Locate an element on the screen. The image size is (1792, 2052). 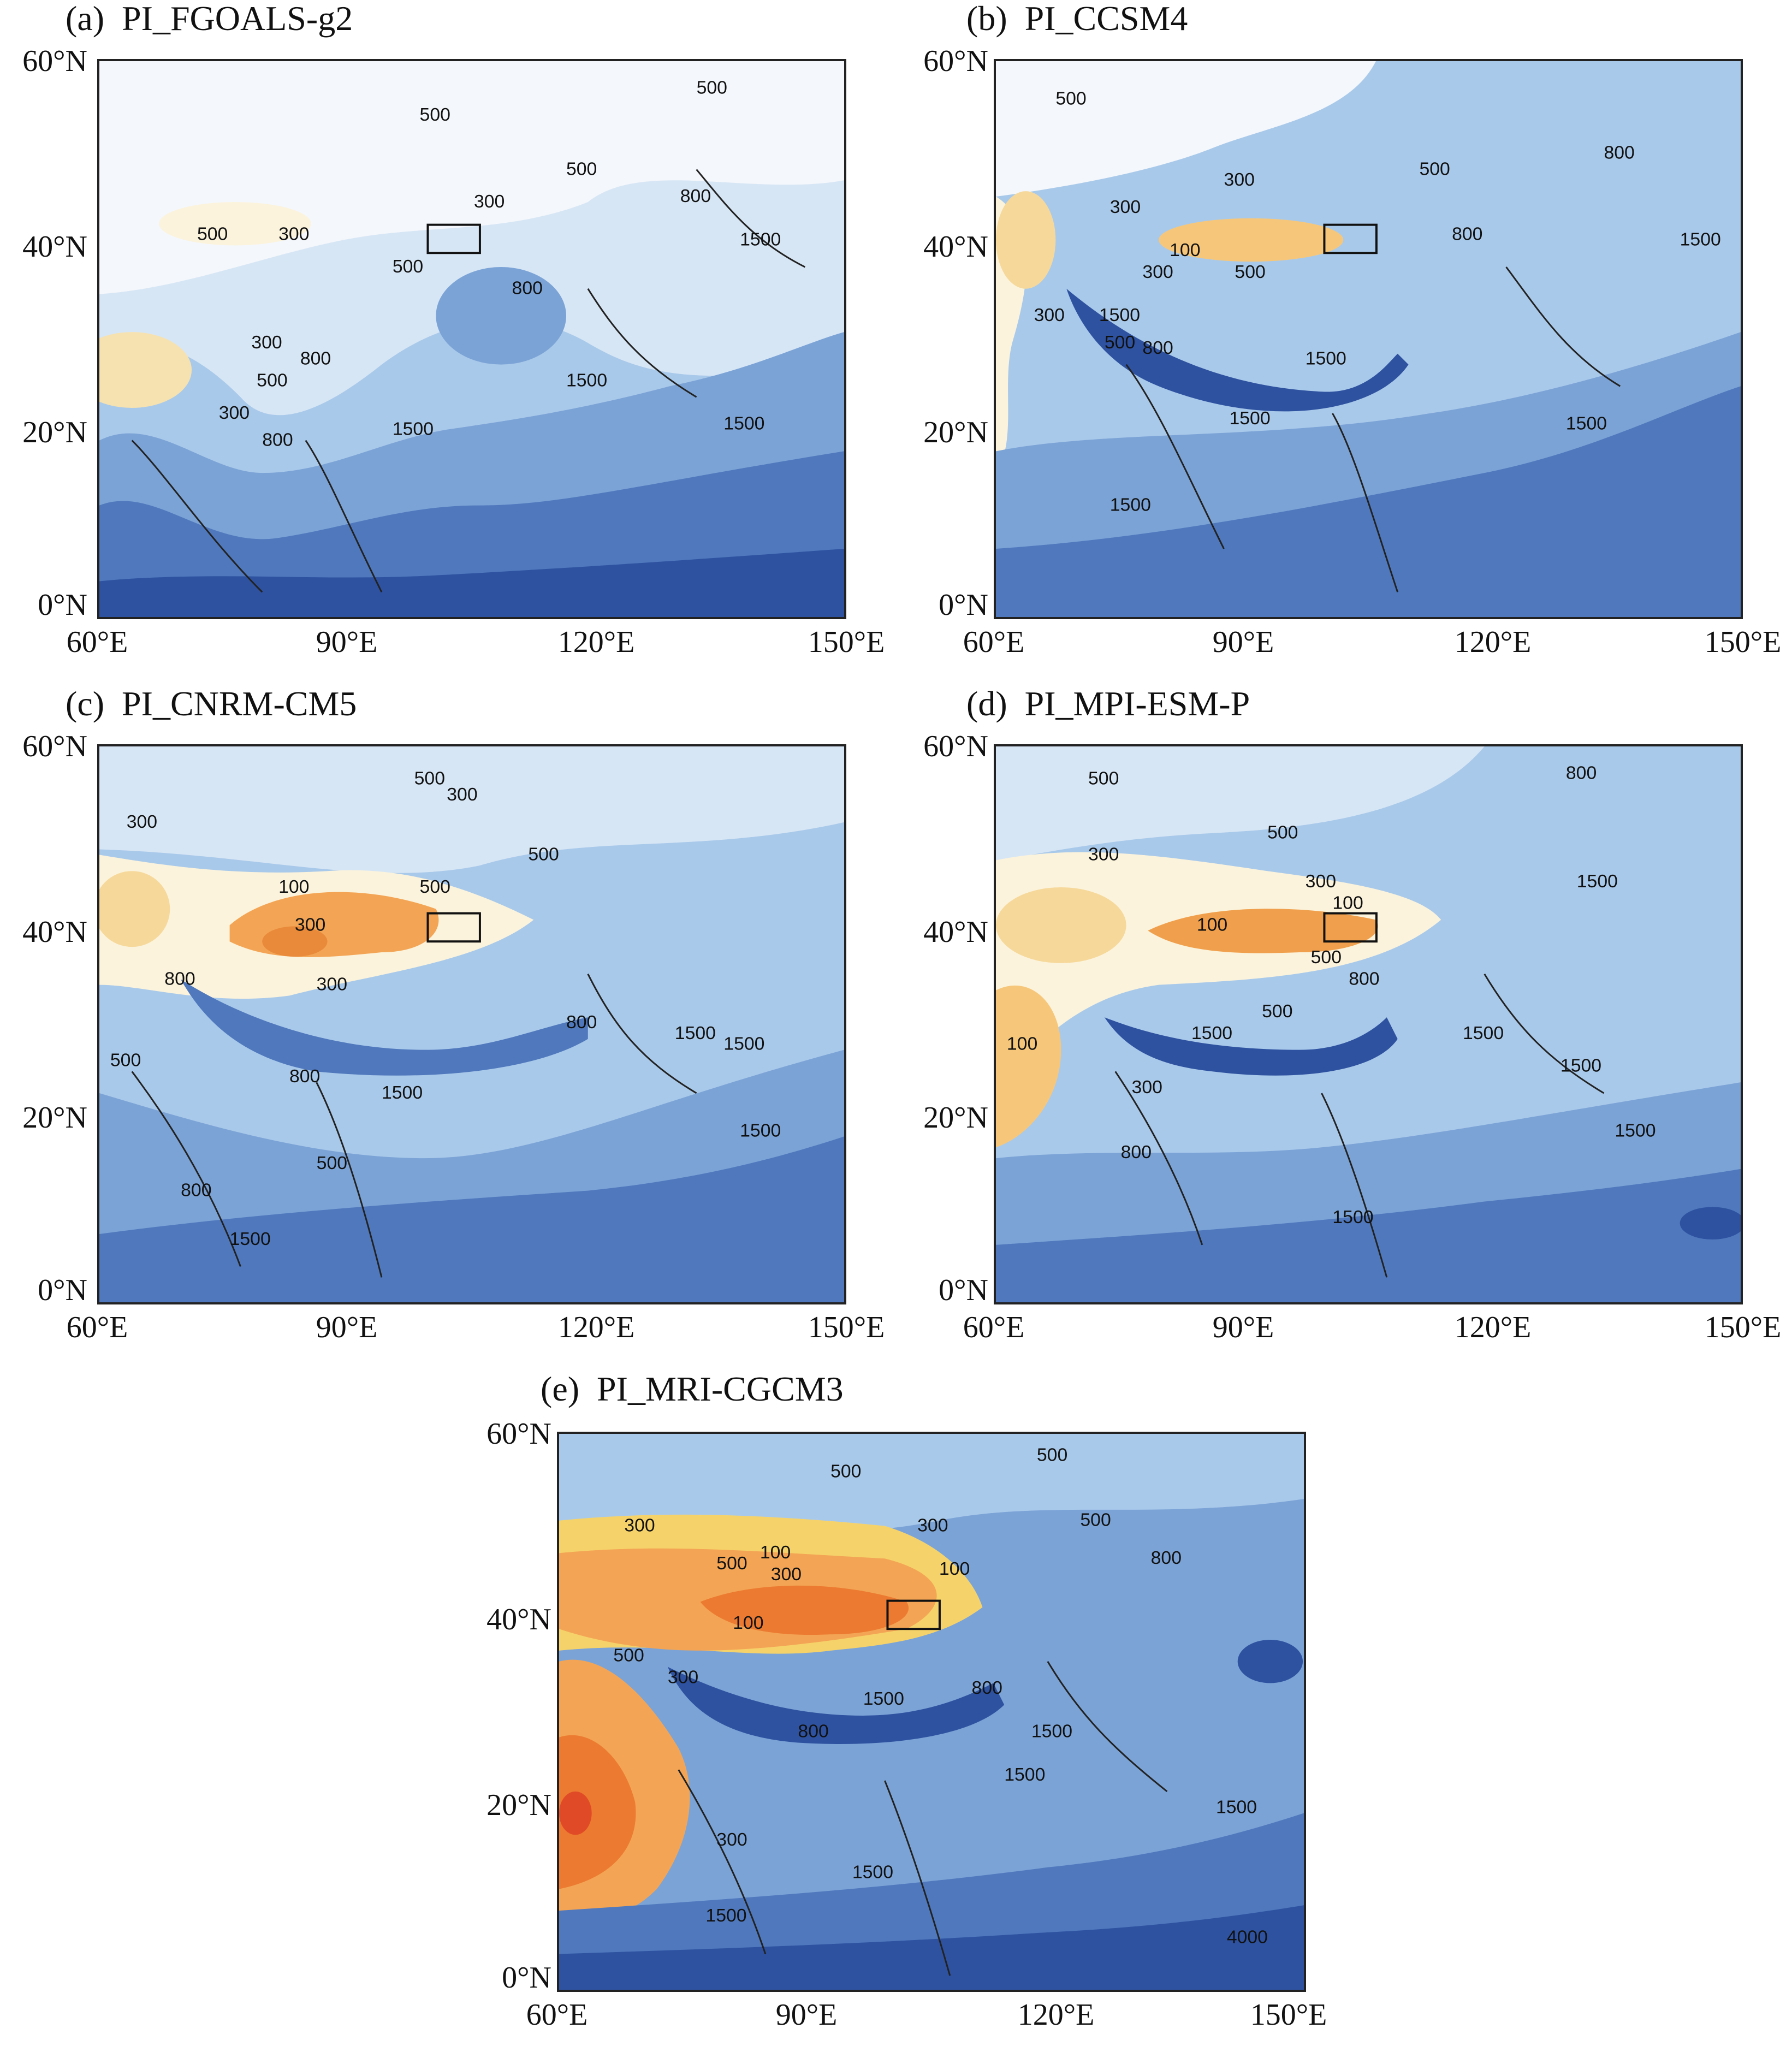
map-b-band-himalaya is located at coordinates (1237, 350).